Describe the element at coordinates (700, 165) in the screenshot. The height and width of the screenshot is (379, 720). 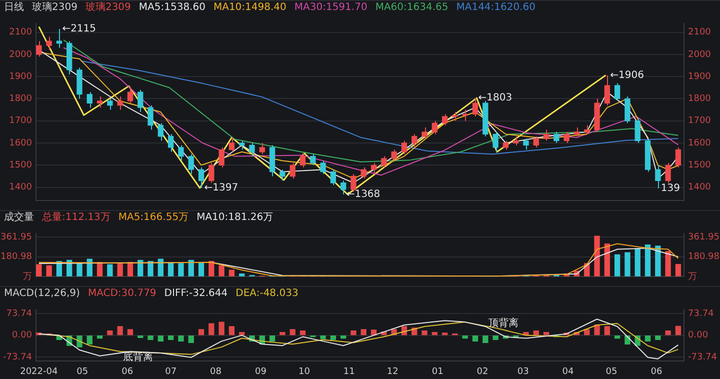
I see `y2-tick-label: 1500` at that location.